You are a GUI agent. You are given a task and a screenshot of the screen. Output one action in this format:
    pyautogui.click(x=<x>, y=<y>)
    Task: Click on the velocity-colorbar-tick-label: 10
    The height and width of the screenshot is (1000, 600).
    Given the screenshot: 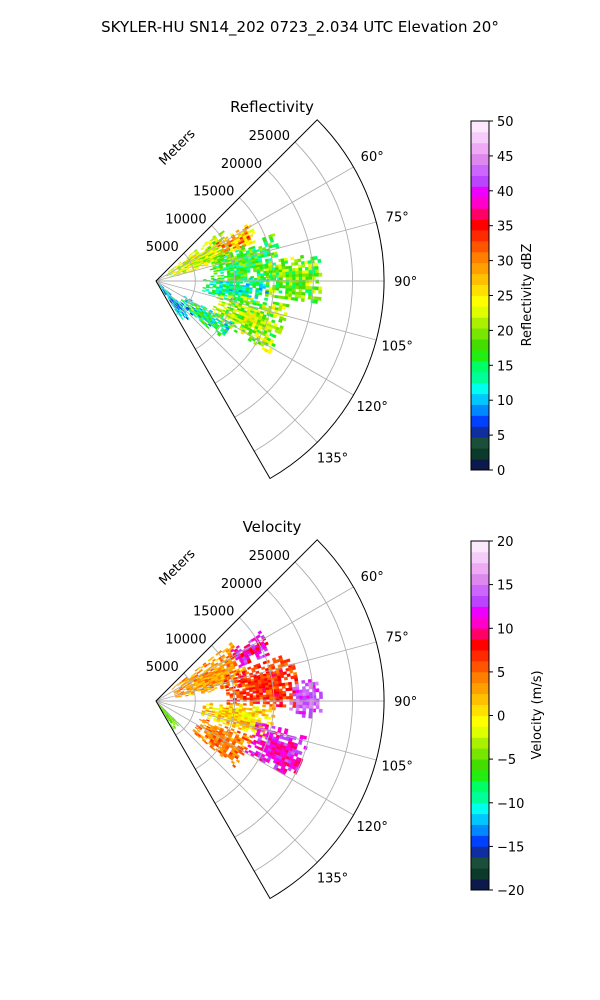 What is the action you would take?
    pyautogui.click(x=505, y=629)
    